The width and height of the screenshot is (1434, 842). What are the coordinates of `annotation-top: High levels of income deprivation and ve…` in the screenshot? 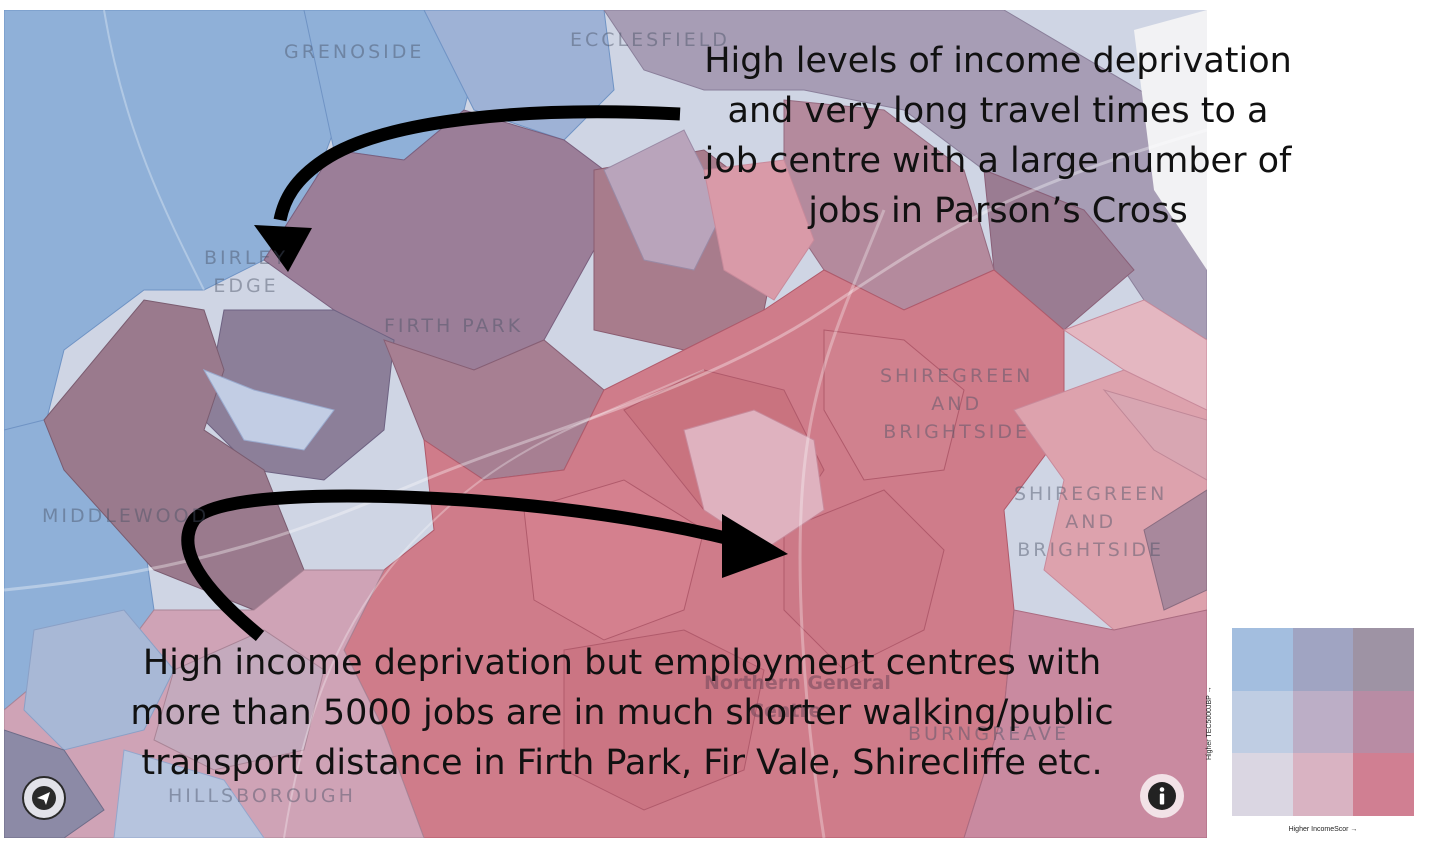 It's located at (998, 136).